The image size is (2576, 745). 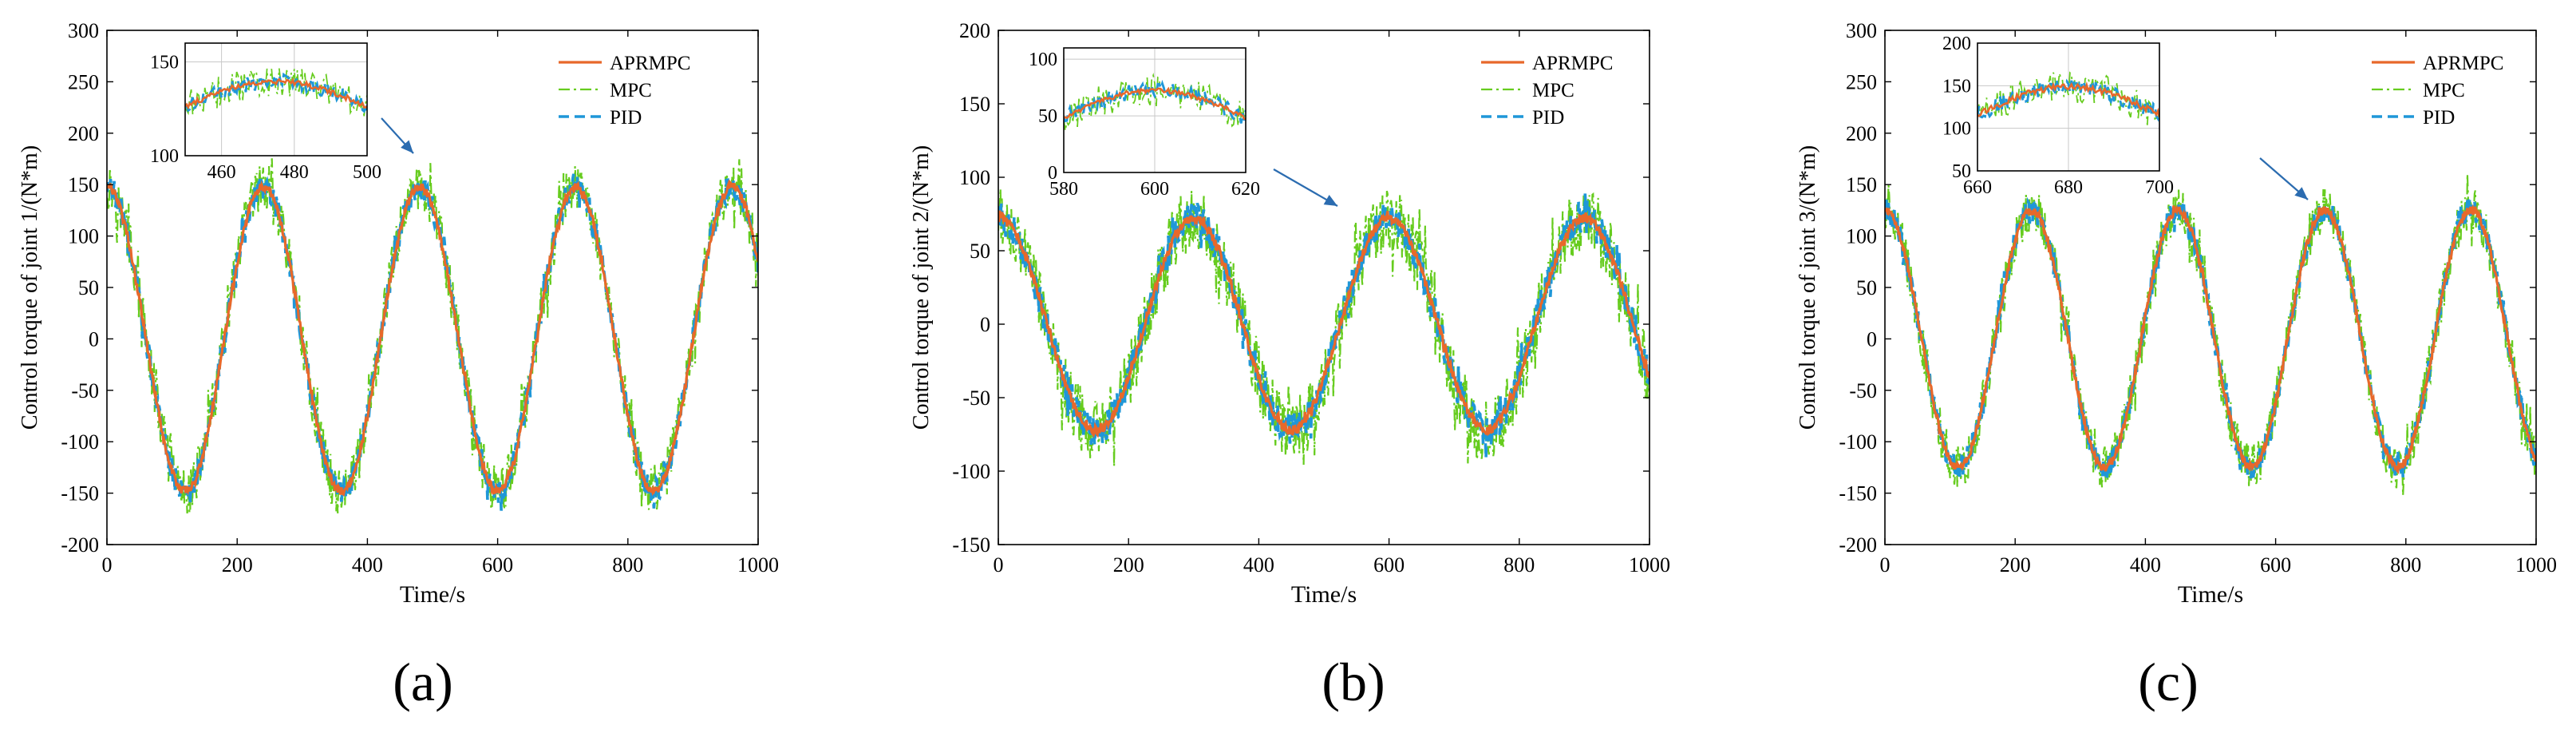 I want to click on series-line-pid, so click(x=1324, y=325).